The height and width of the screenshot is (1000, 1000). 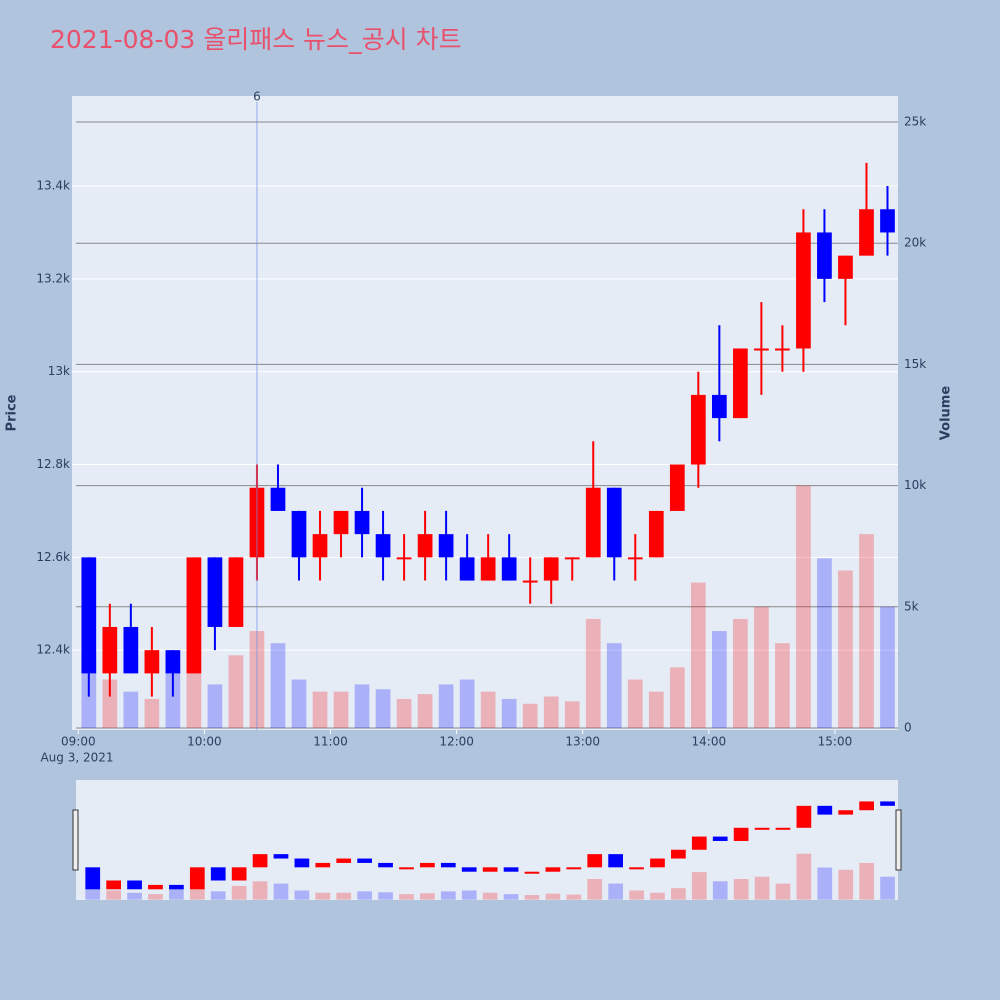 What do you see at coordinates (78, 742) in the screenshot?
I see `x-tick-label: 09:00` at bounding box center [78, 742].